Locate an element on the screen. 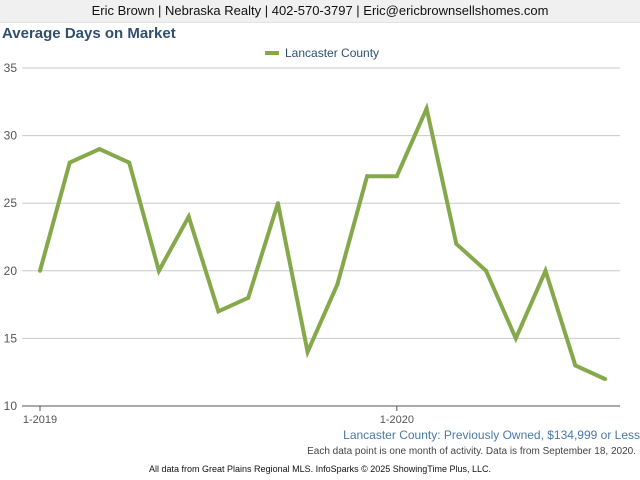 The image size is (640, 480). y-tick-label: 20 is located at coordinates (11, 271).